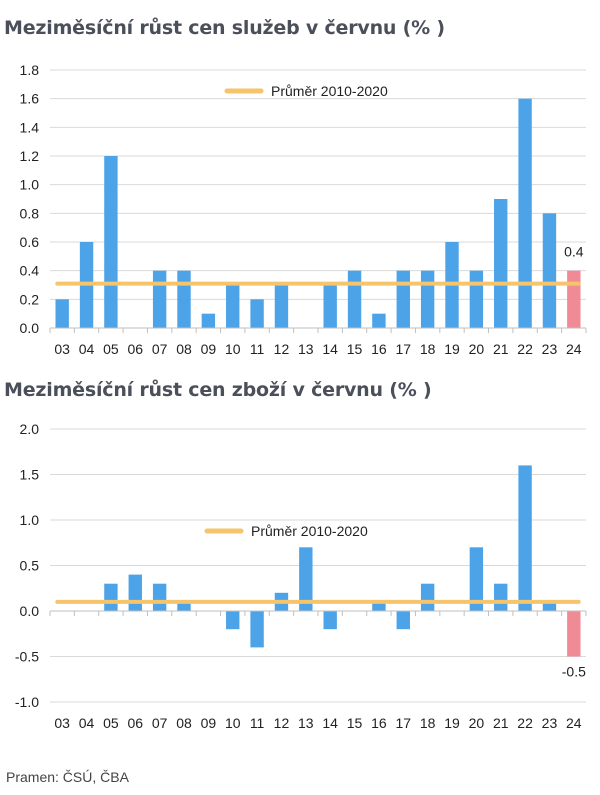 The width and height of the screenshot is (600, 795). Describe the element at coordinates (30, 299) in the screenshot. I see `y-tick-label: 0.2` at that location.